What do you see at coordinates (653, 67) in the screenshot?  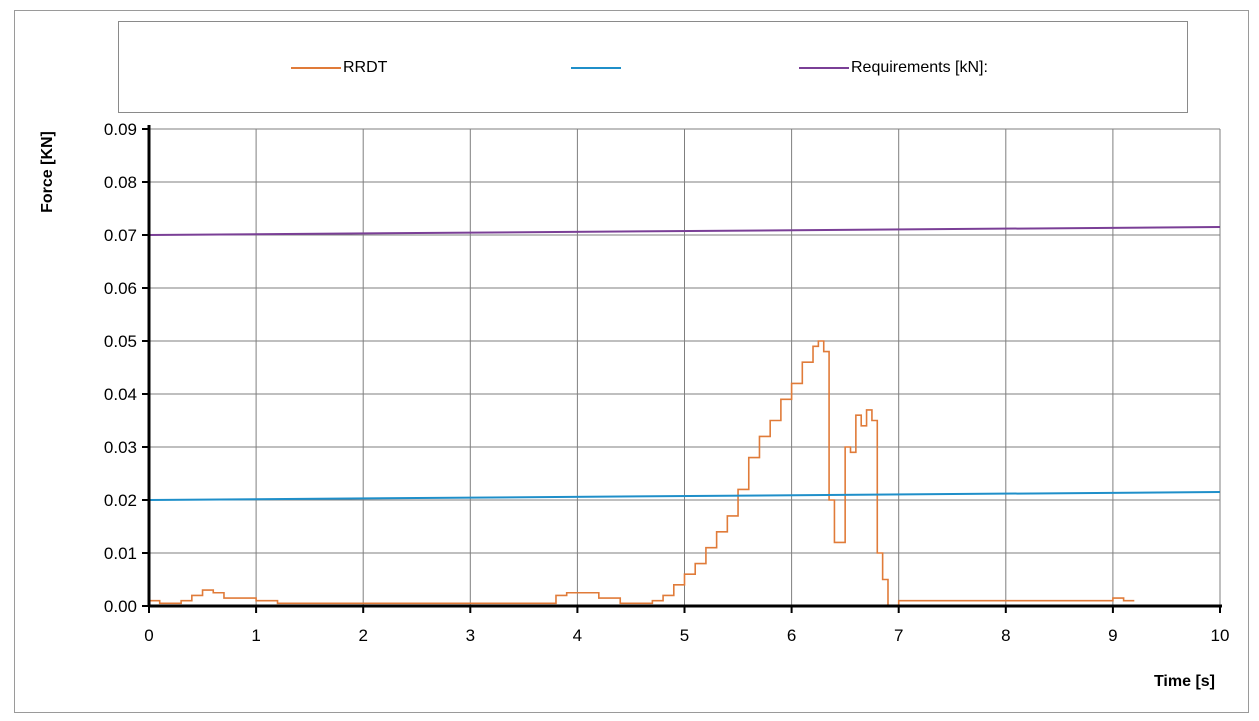 I see `chart-legend: RRDT Requirements [kN]:` at bounding box center [653, 67].